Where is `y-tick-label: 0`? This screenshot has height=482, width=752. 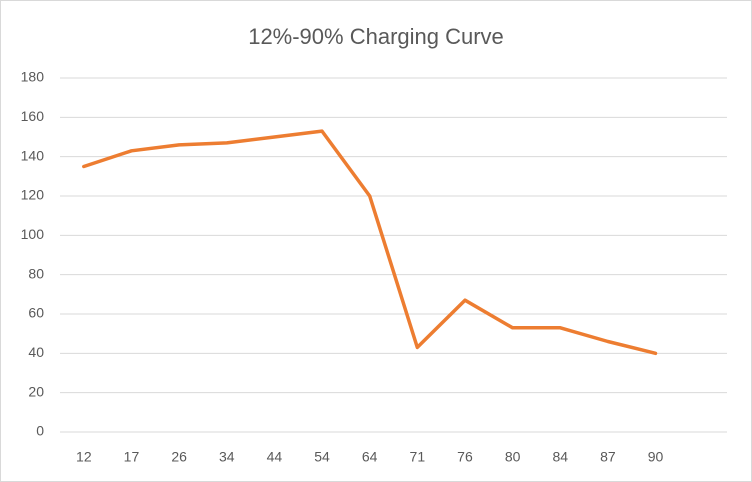 y-tick-label: 0 is located at coordinates (40, 431).